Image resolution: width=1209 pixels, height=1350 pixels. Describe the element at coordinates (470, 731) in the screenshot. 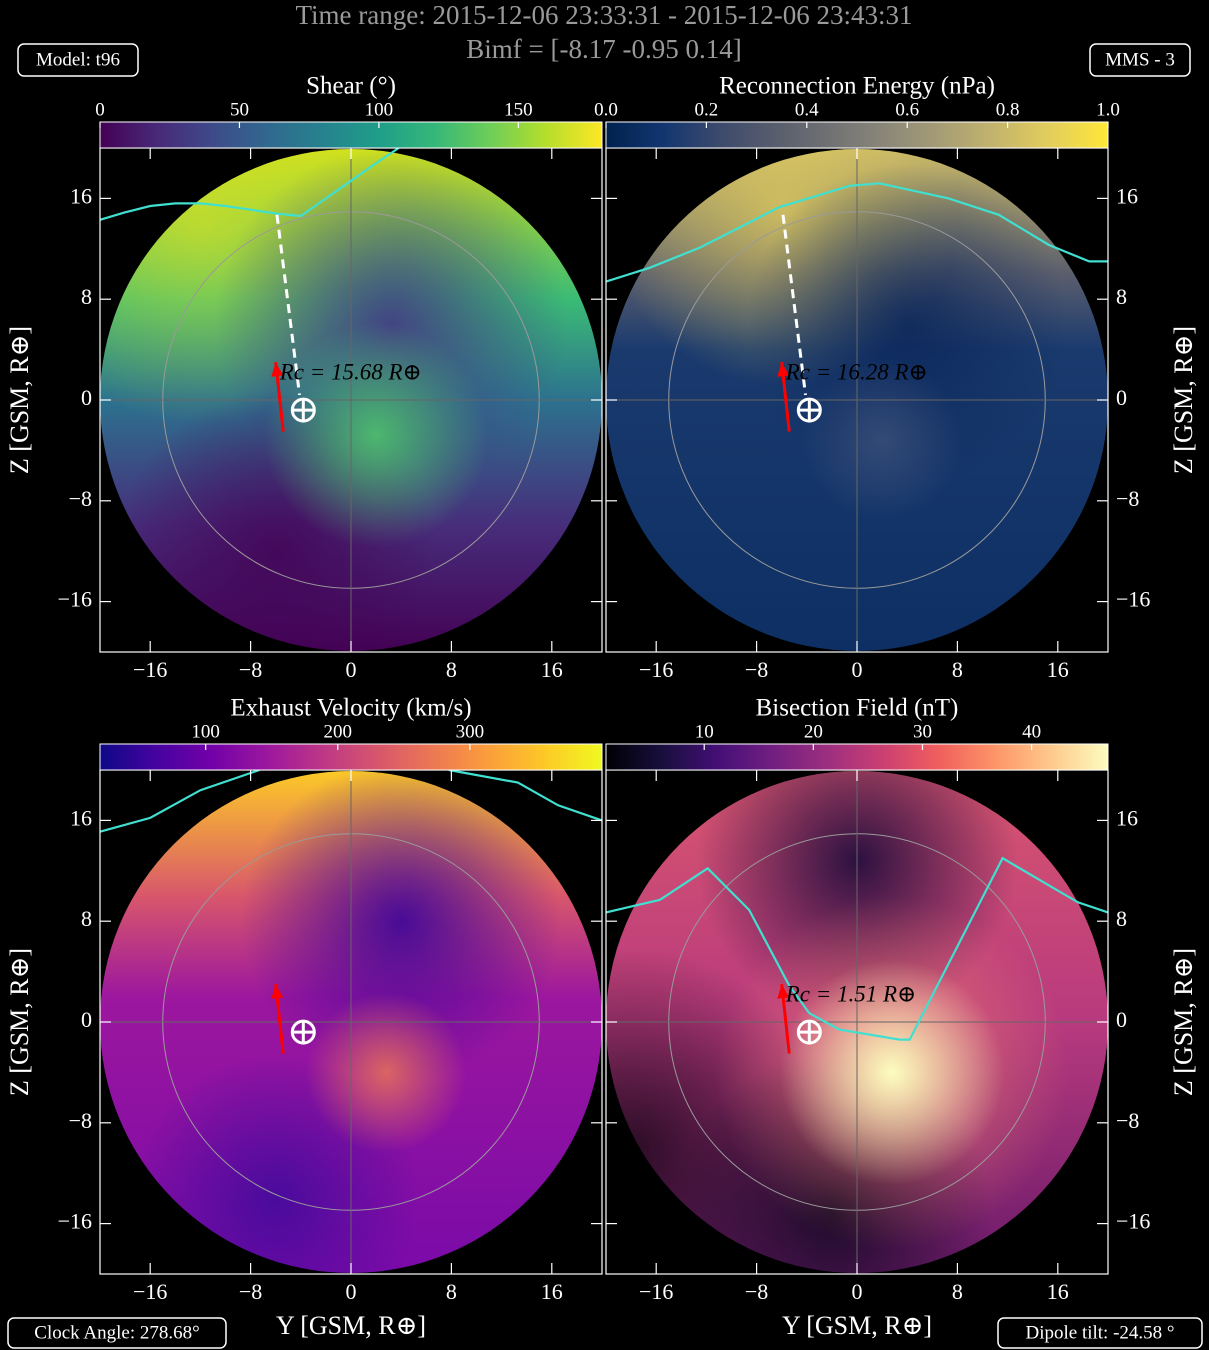

I see `colorbar-tick-label: 300` at that location.